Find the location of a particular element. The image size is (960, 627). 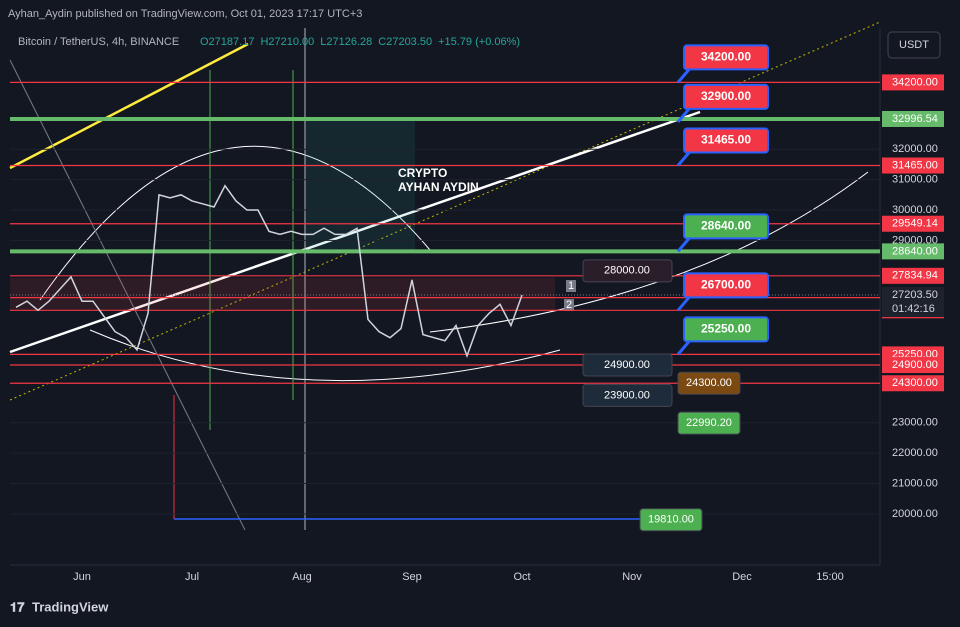

note-label: 22990.20 is located at coordinates (709, 423).